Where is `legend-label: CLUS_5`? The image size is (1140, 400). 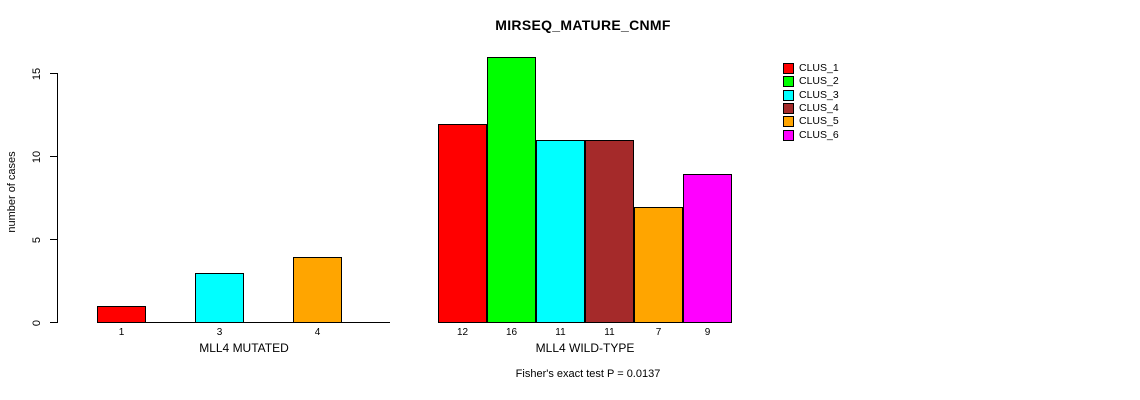 legend-label: CLUS_5 is located at coordinates (819, 121).